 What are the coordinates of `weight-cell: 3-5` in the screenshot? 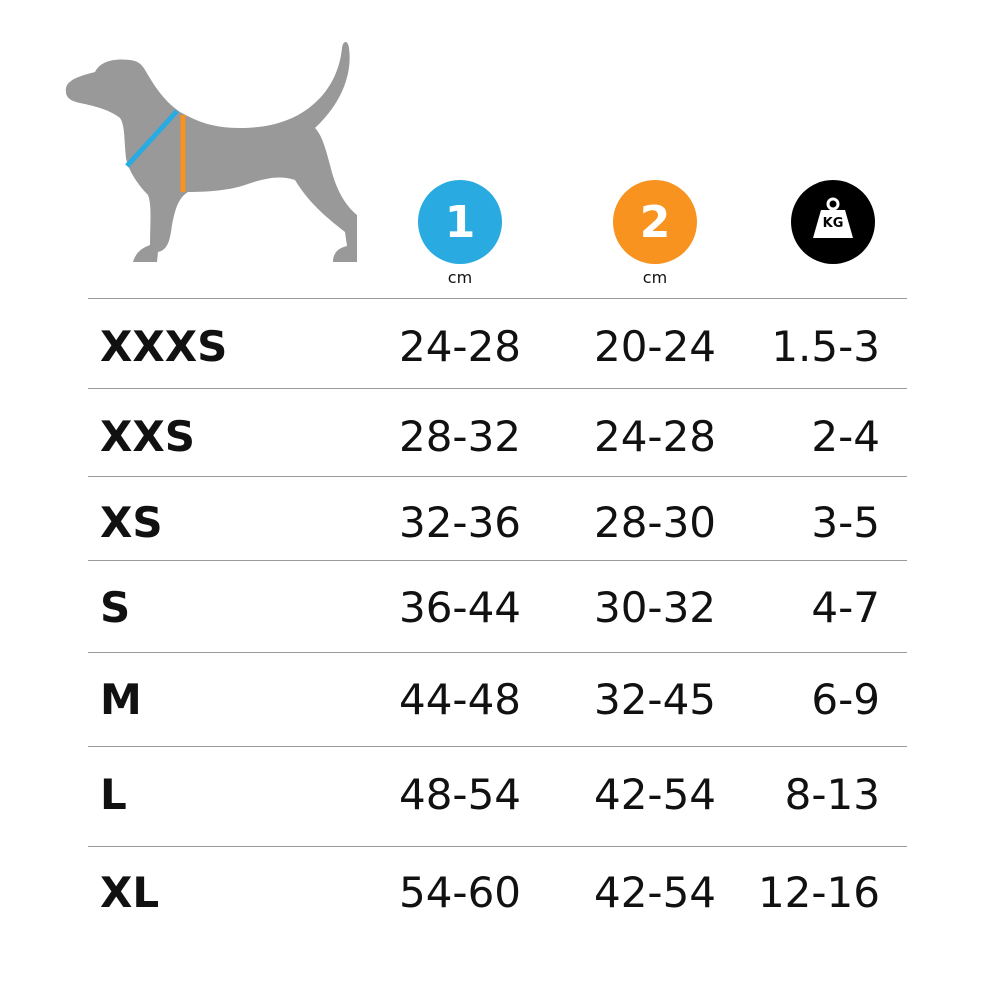 It's located at (845, 522).